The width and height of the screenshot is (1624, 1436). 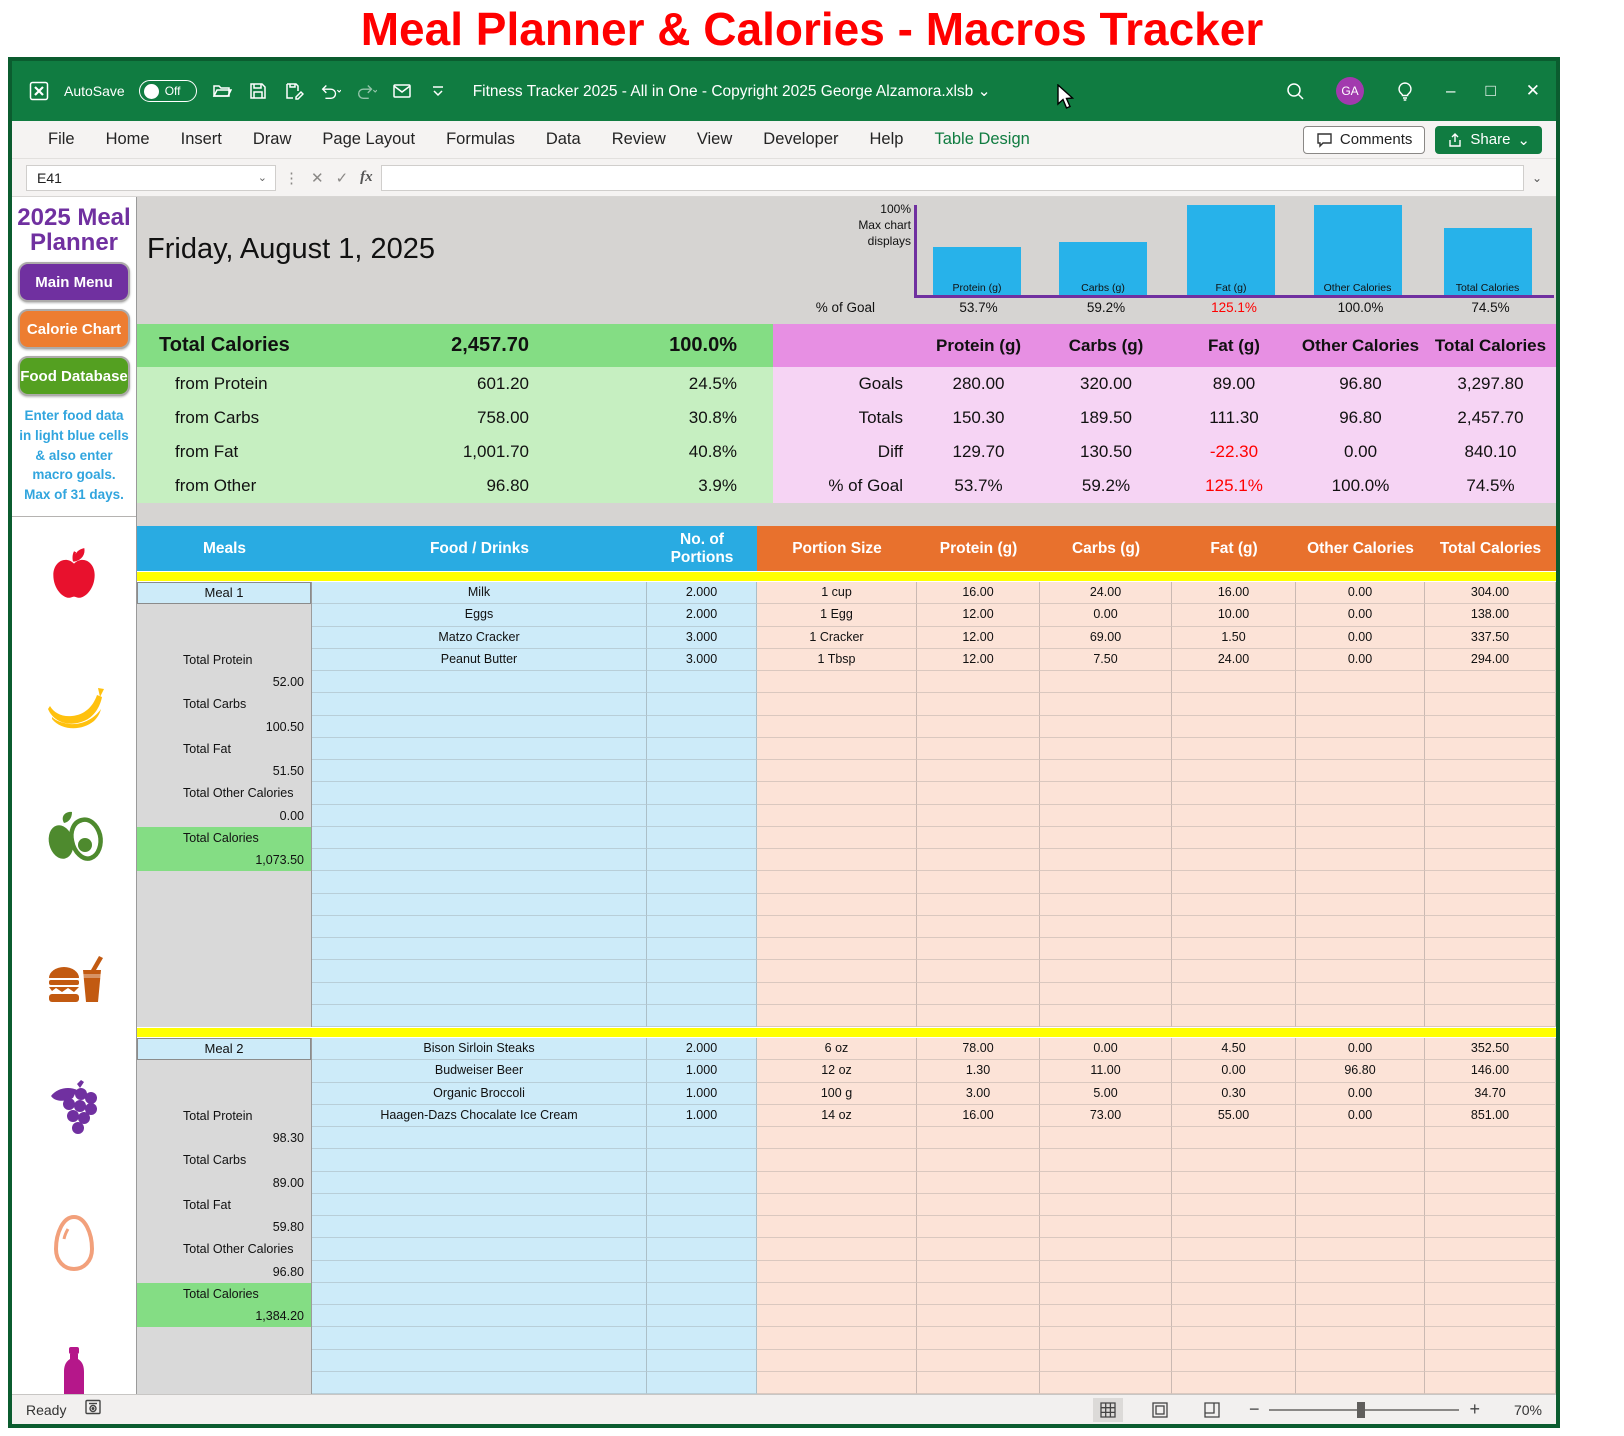 What do you see at coordinates (93, 1409) in the screenshot?
I see `macro-record-icon` at bounding box center [93, 1409].